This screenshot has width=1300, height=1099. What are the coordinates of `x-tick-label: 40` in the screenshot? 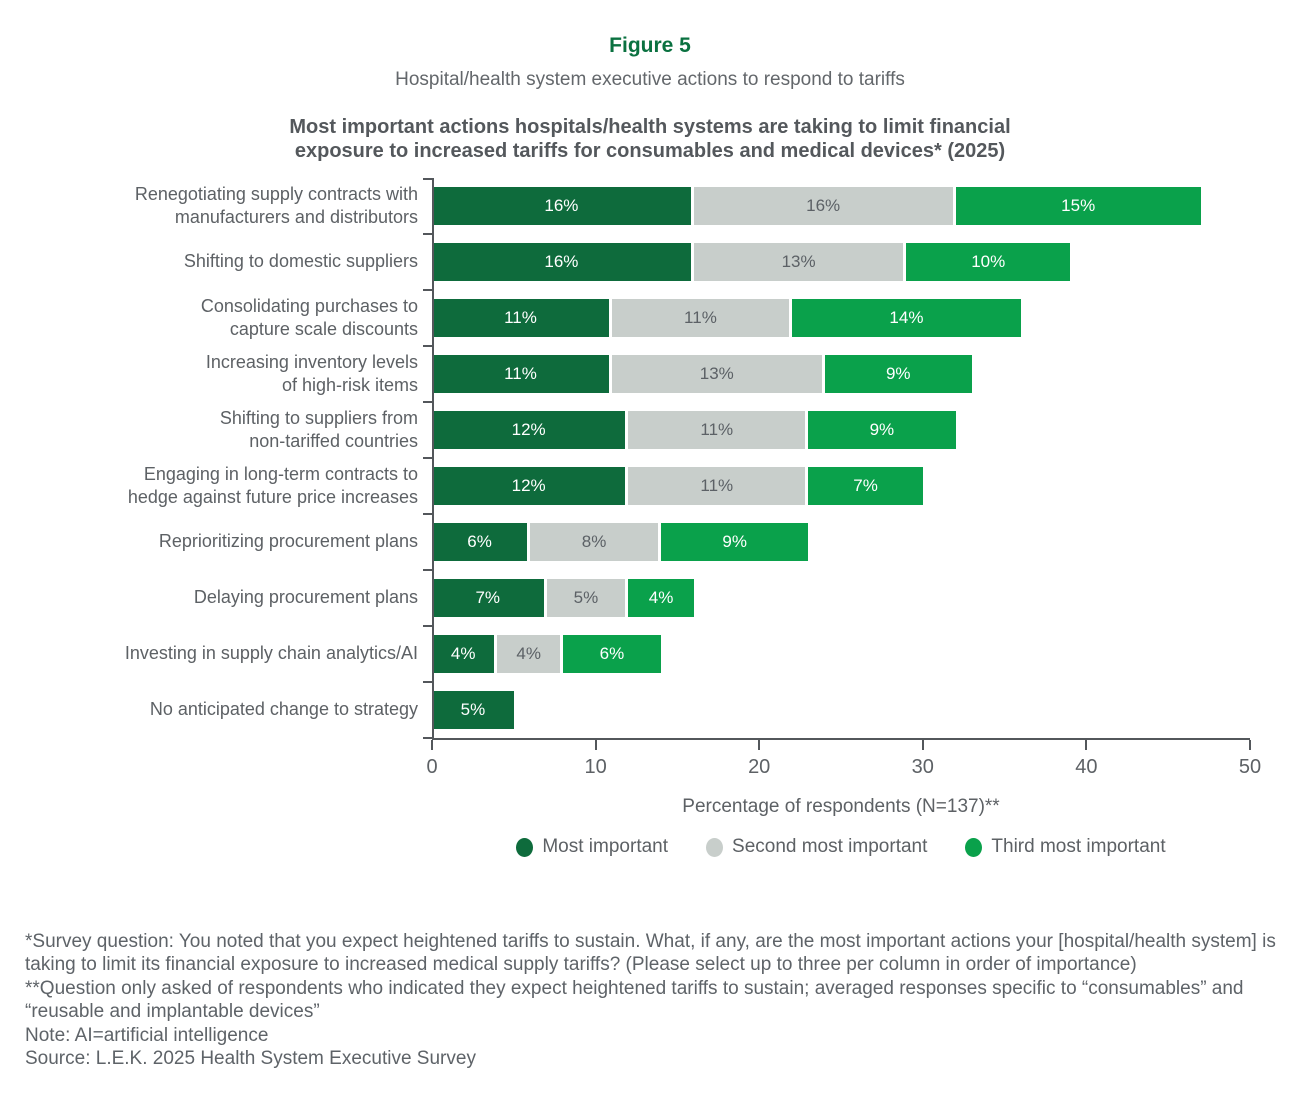 It's located at (1086, 767).